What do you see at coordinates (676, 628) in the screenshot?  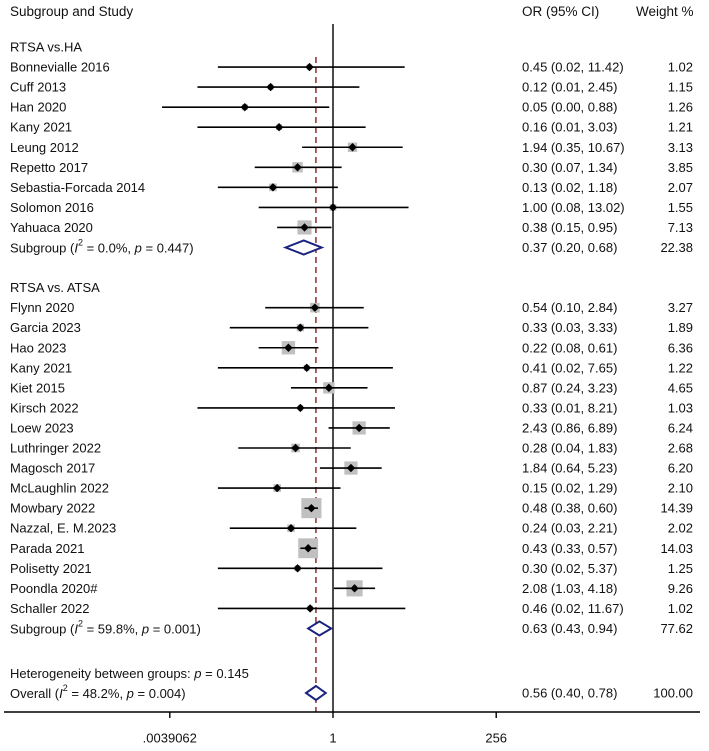 I see `subgroup-weight: 77.62` at bounding box center [676, 628].